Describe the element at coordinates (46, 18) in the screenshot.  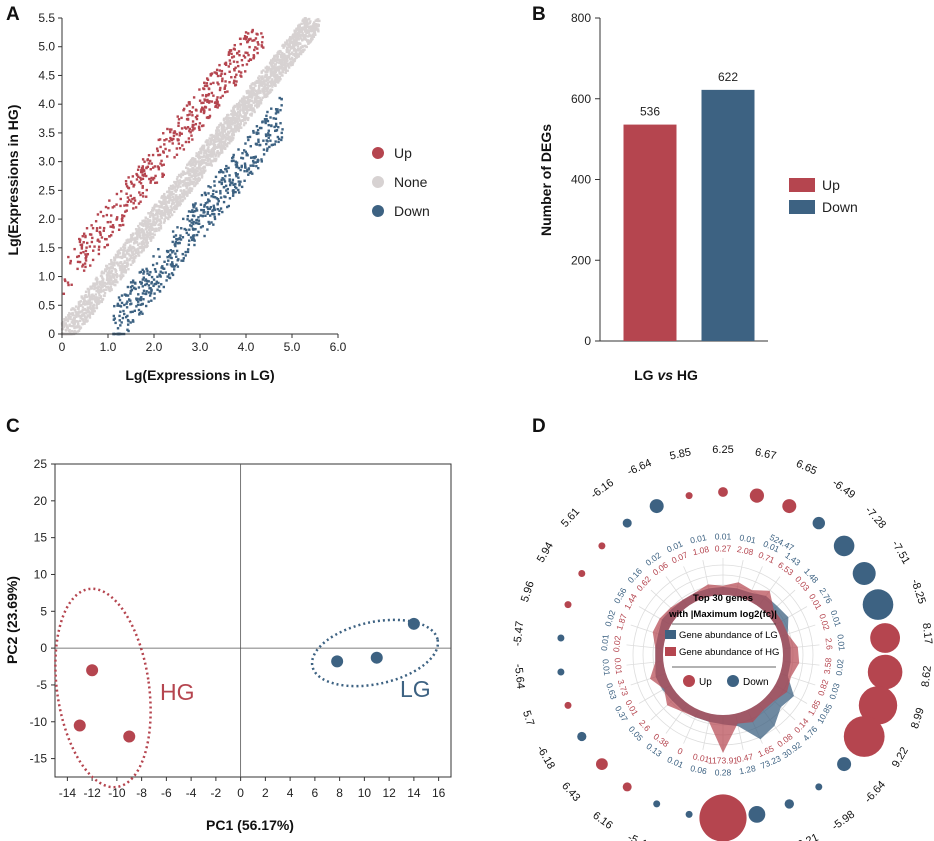
I see `scatter-y-tick-label: 5.5` at that location.